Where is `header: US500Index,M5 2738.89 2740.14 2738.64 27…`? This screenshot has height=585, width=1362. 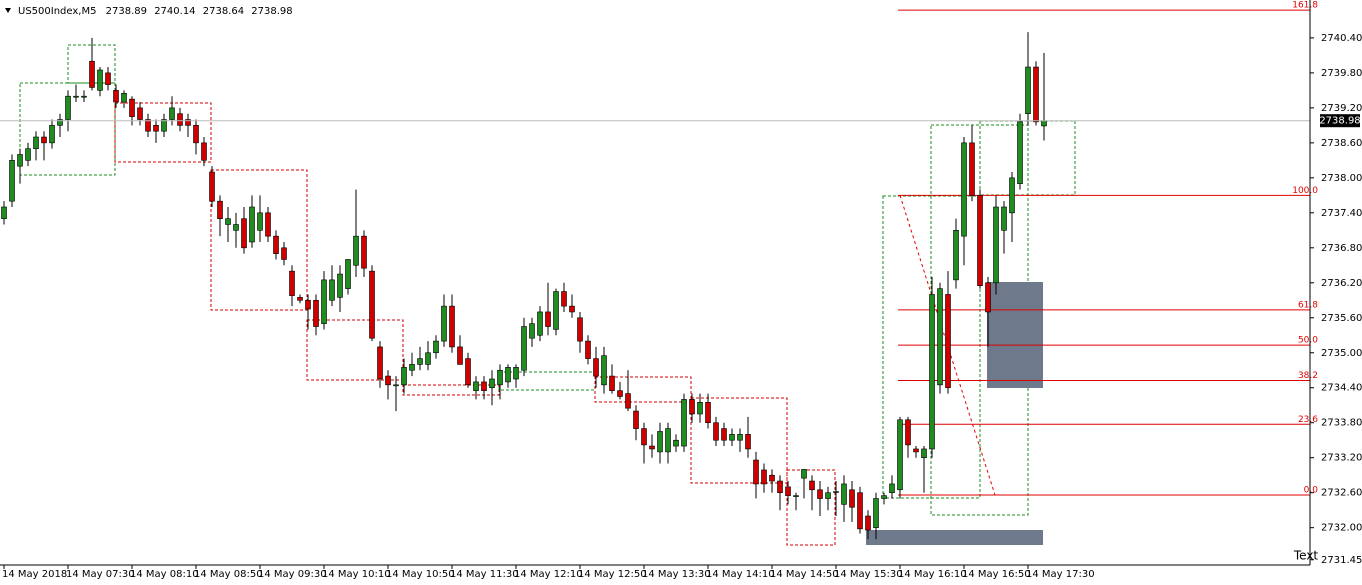 header: US500Index,M5 2738.89 2740.14 2738.64 27… is located at coordinates (155, 11).